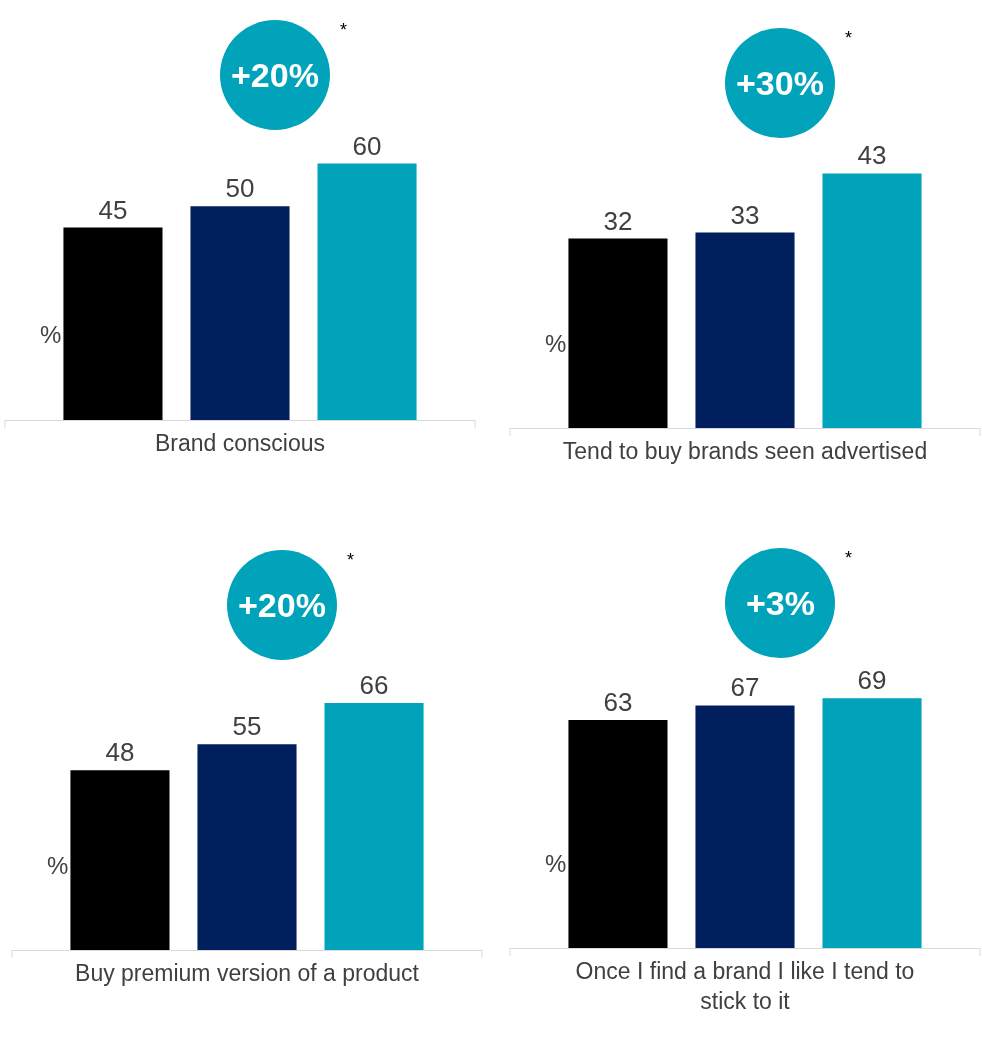 This screenshot has height=1048, width=982. What do you see at coordinates (745, 687) in the screenshot?
I see `data-label: 67` at bounding box center [745, 687].